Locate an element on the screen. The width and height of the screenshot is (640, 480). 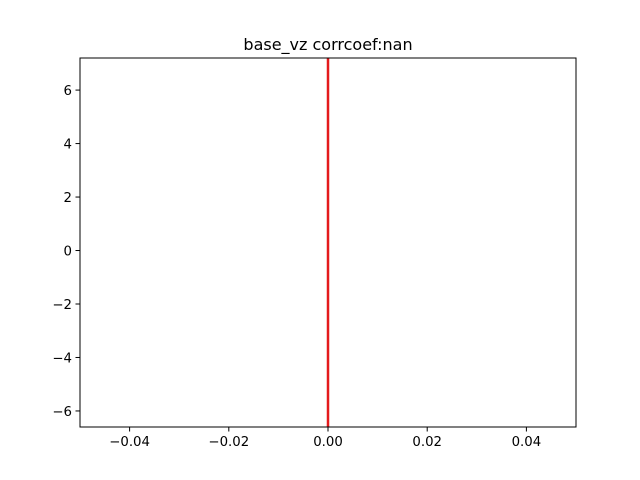
x-axis-ticks: −0.04 −0.02 0.00 0.02 0.04 is located at coordinates (325, 438).